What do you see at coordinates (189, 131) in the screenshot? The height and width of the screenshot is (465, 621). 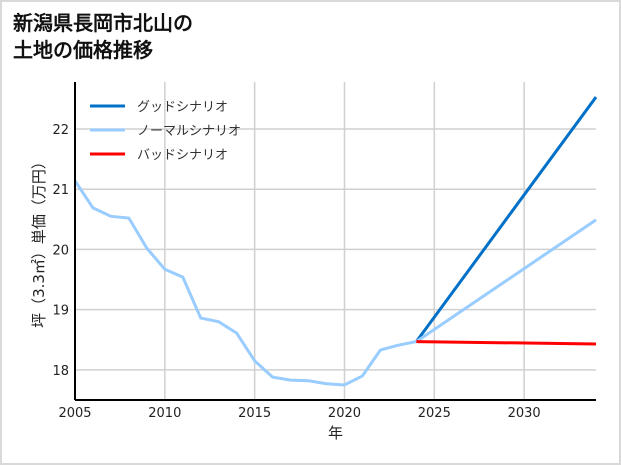 I see `legend-label: ノーマルシナリオ` at bounding box center [189, 131].